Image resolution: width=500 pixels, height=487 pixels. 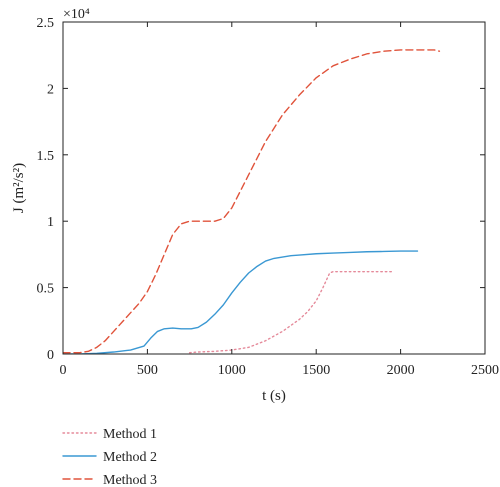 What do you see at coordinates (46, 156) in the screenshot?
I see `y-tick-label: 1.5` at bounding box center [46, 156].